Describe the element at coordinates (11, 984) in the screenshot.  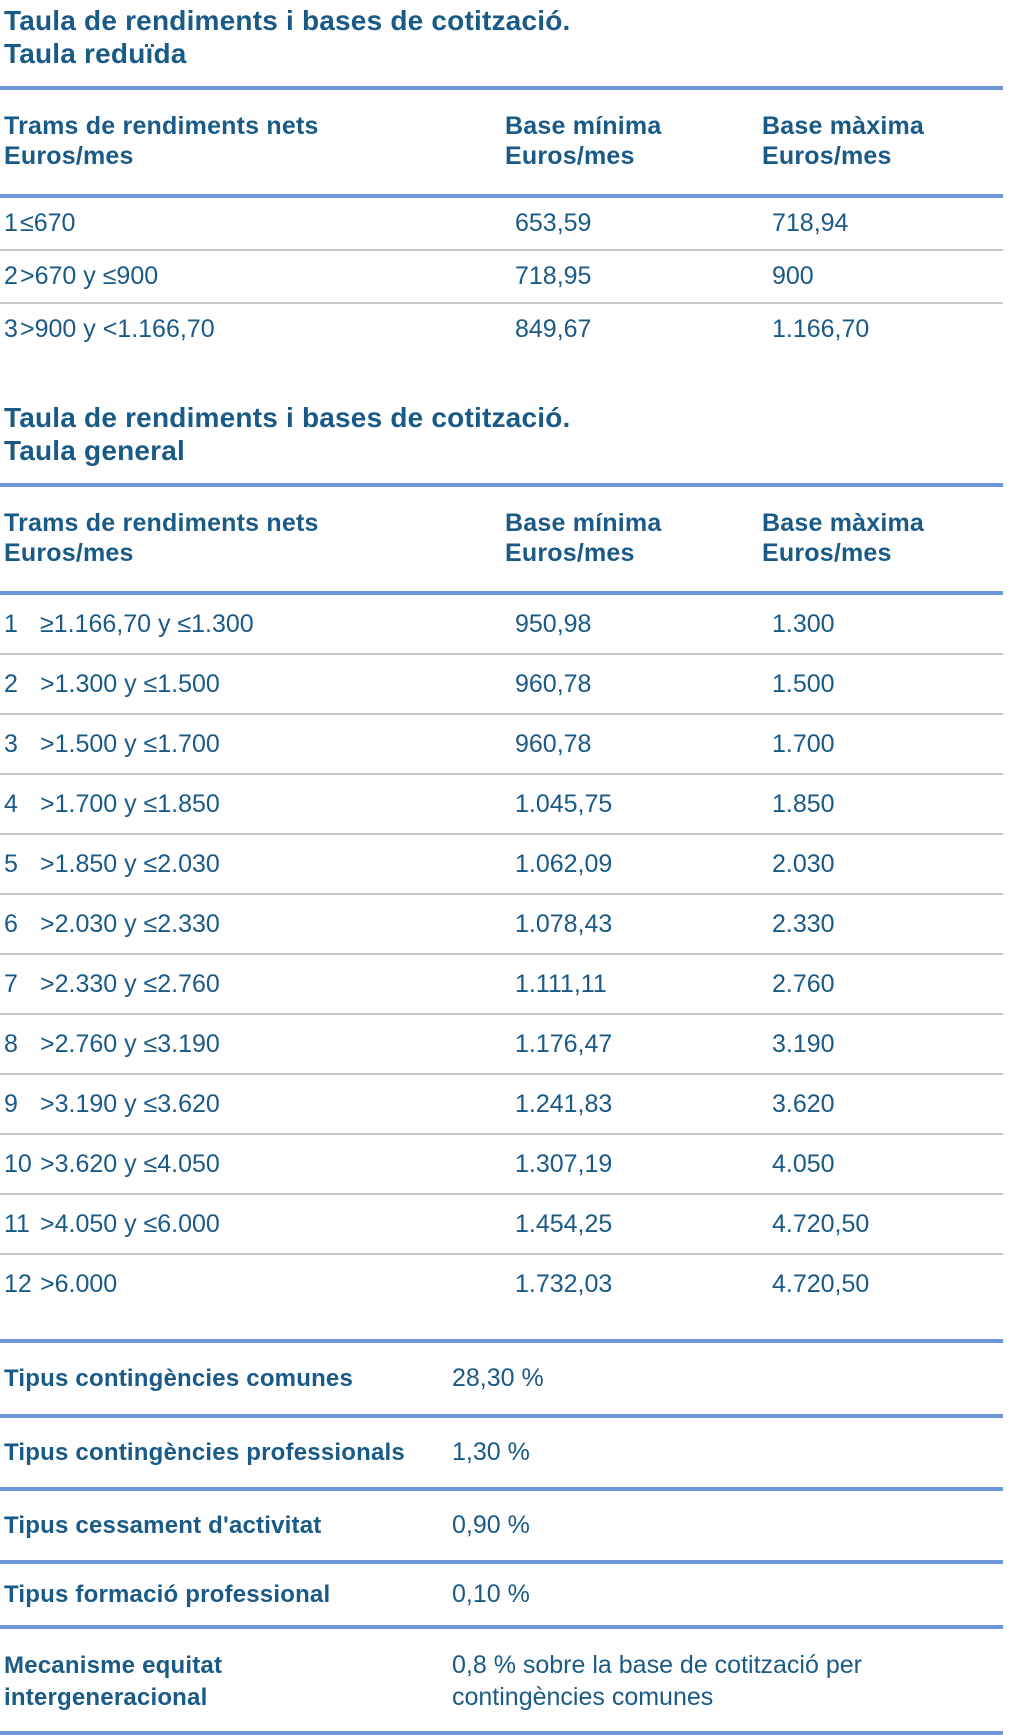
I see `row-number: 7` at that location.